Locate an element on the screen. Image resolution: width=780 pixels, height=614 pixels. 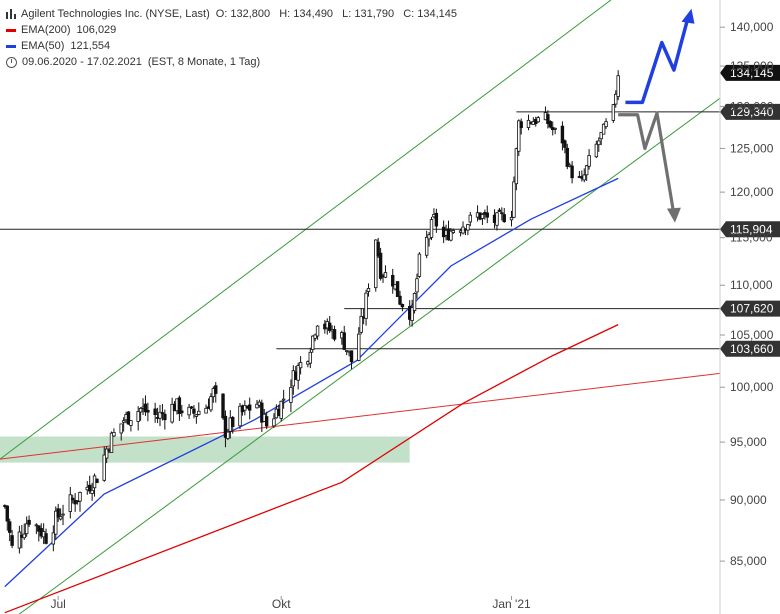
ema50-value: 121,554 is located at coordinates (90, 46).